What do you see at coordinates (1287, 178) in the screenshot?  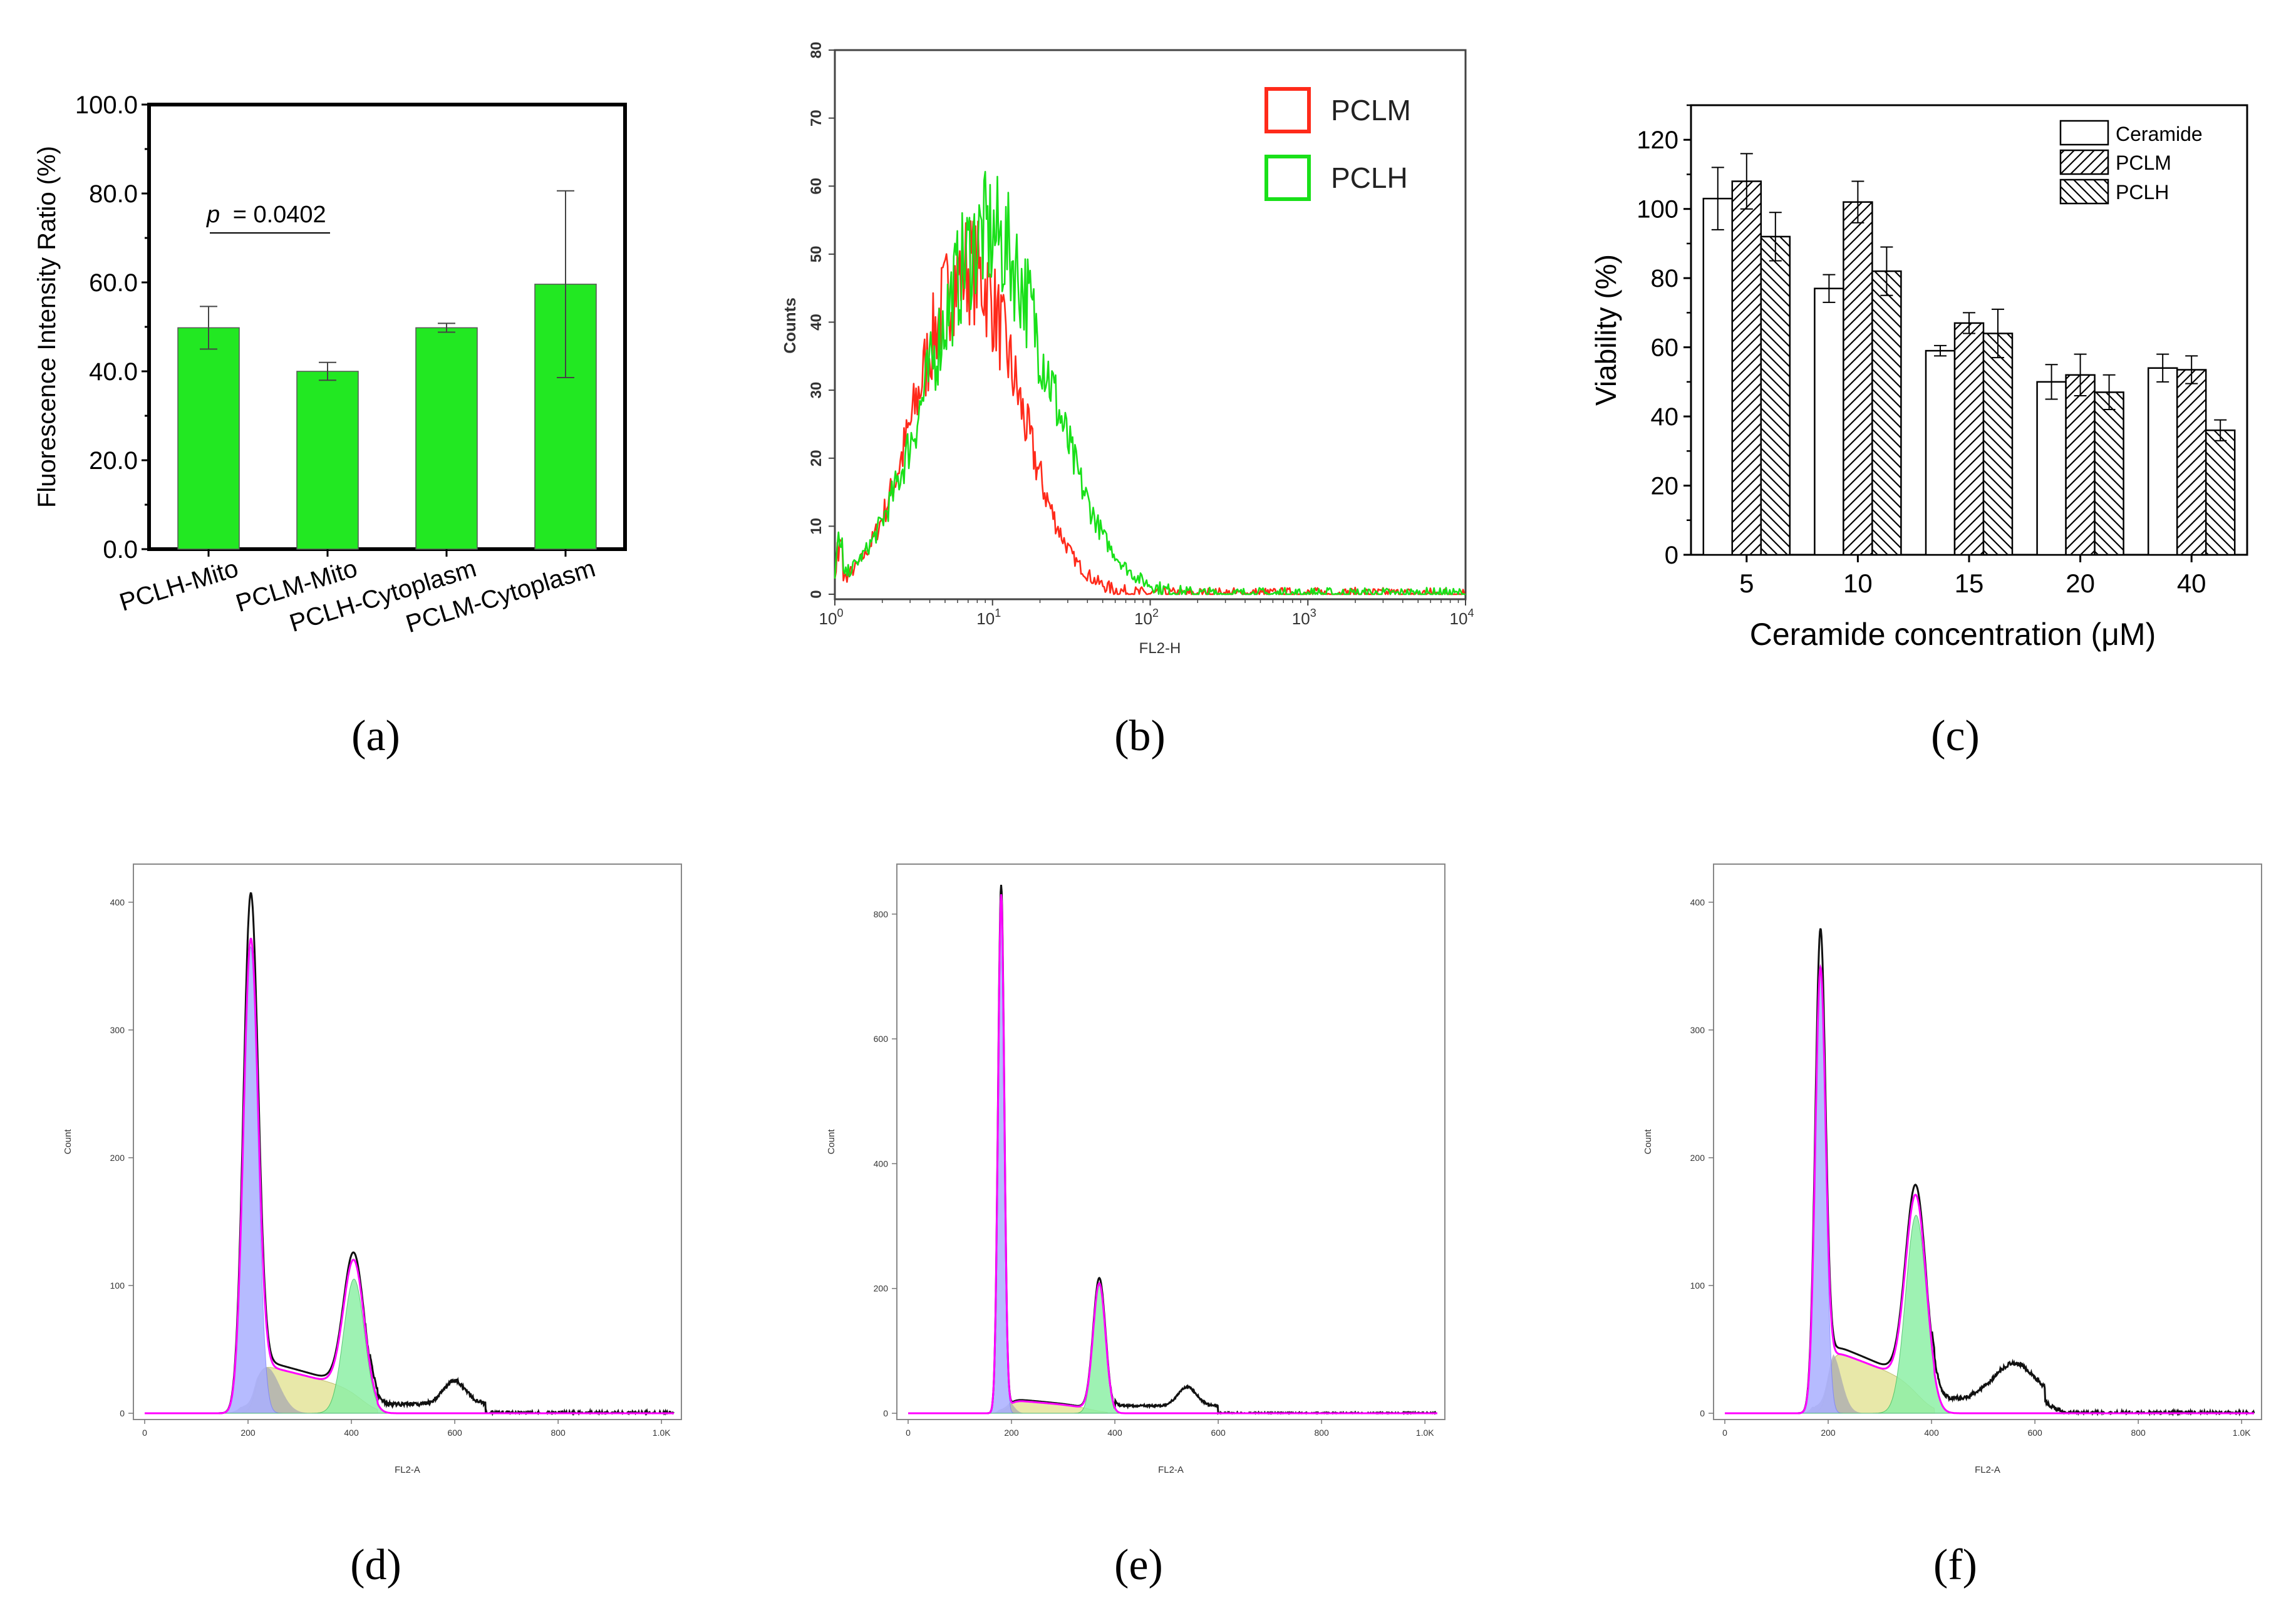 I see `legend-swatch-pclh` at bounding box center [1287, 178].